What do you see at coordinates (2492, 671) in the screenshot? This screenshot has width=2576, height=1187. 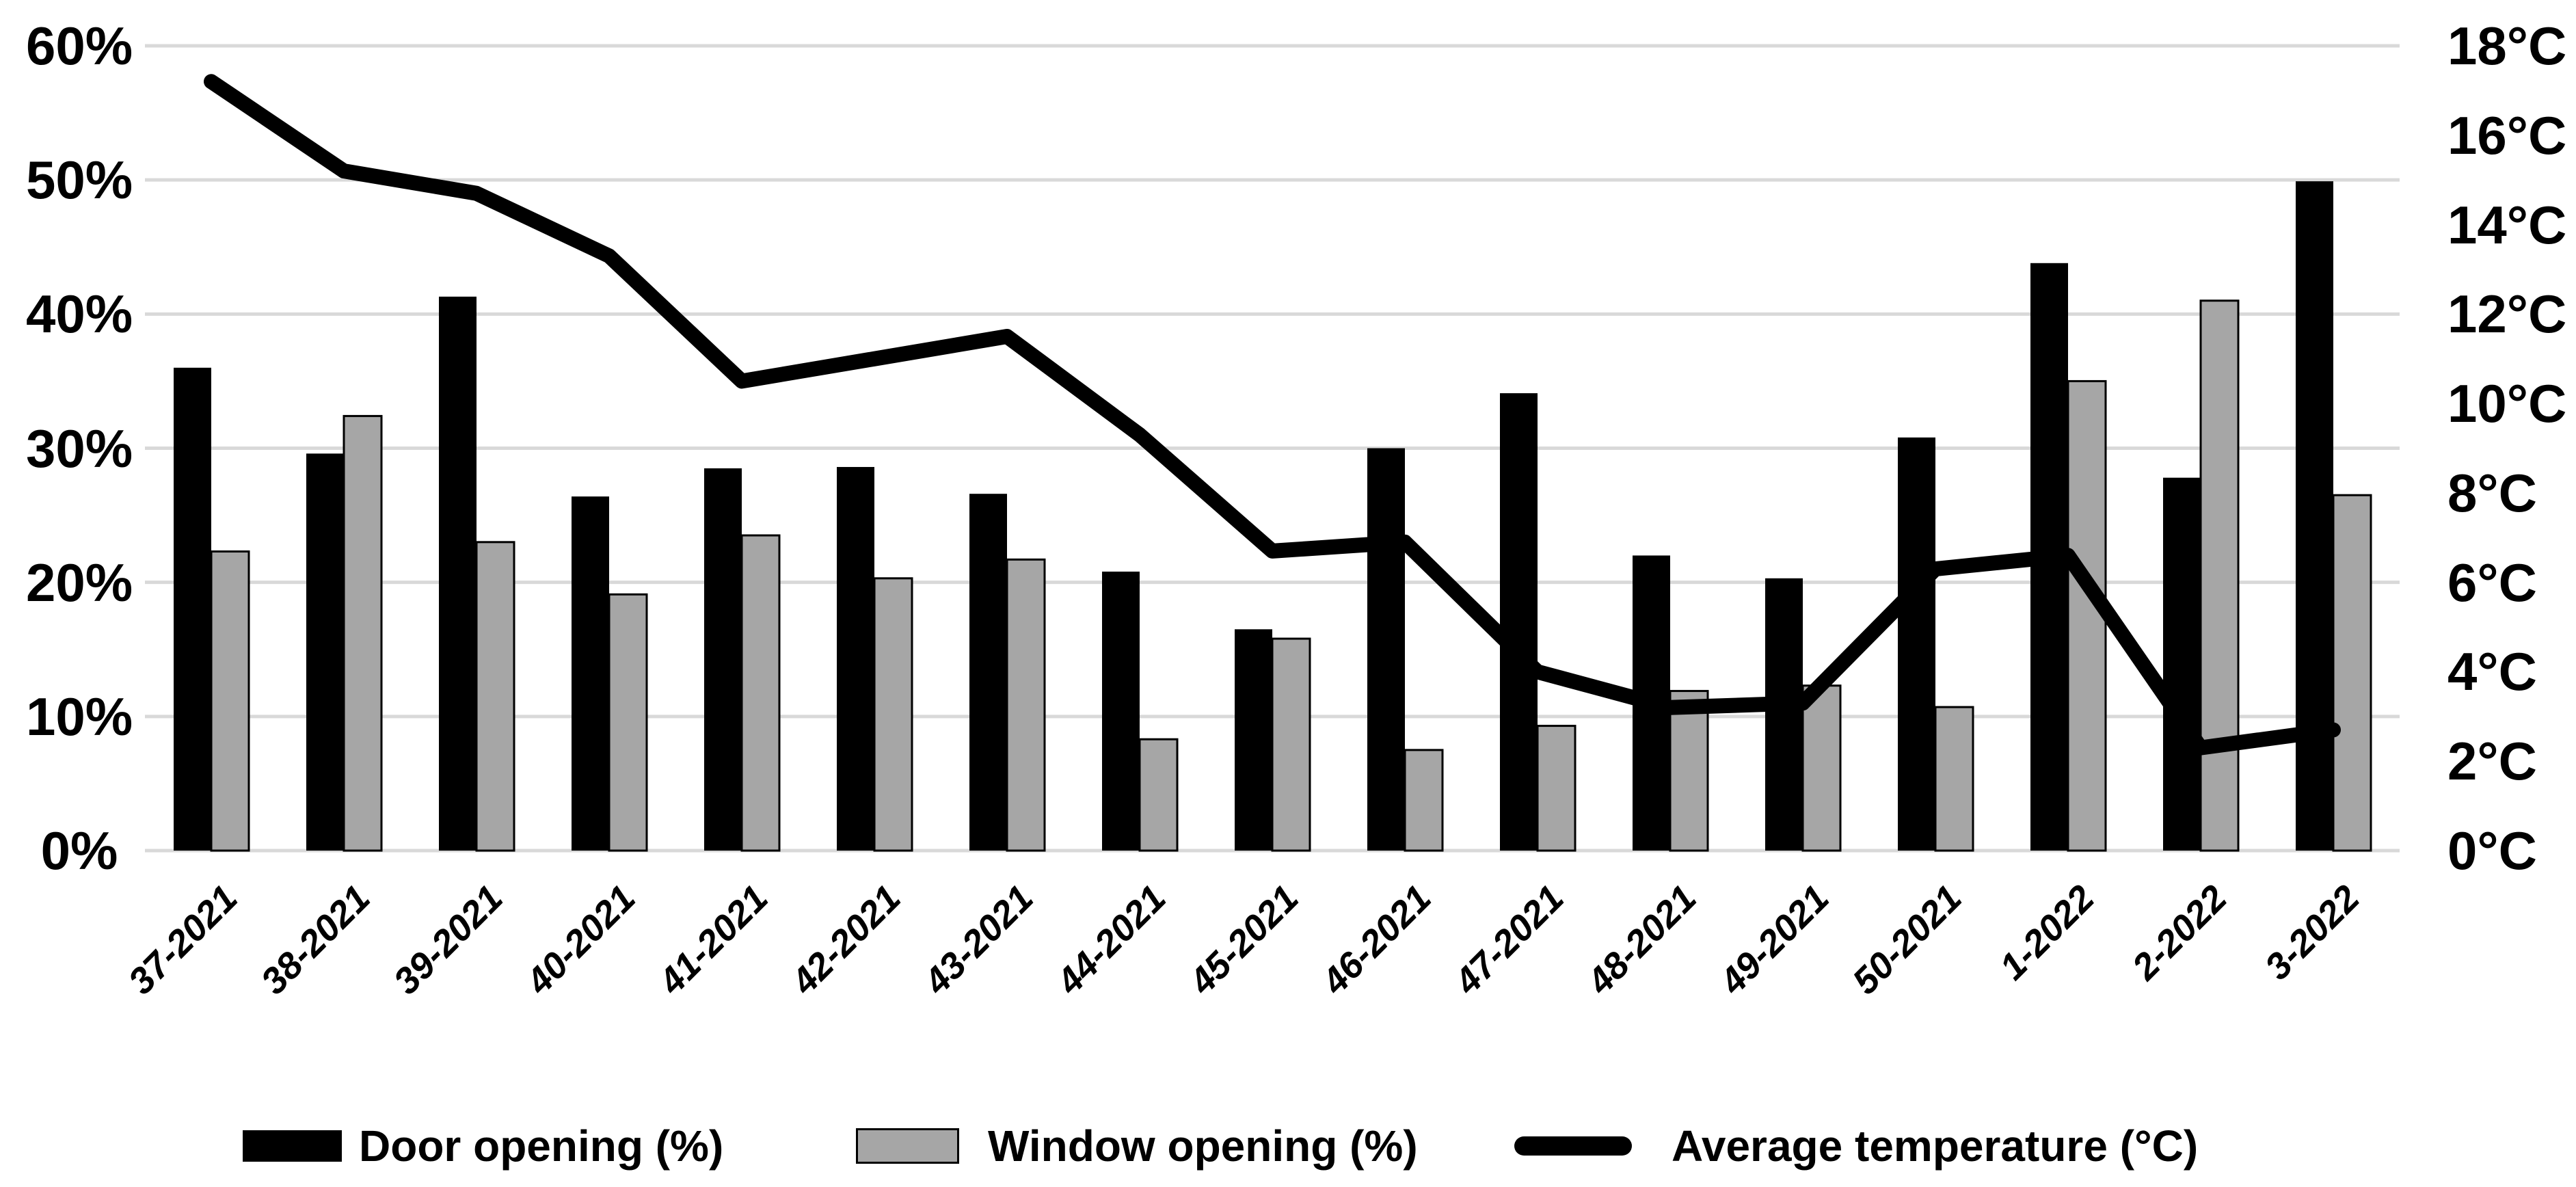 I see `right-axis-tick-label: 4°C` at bounding box center [2492, 671].